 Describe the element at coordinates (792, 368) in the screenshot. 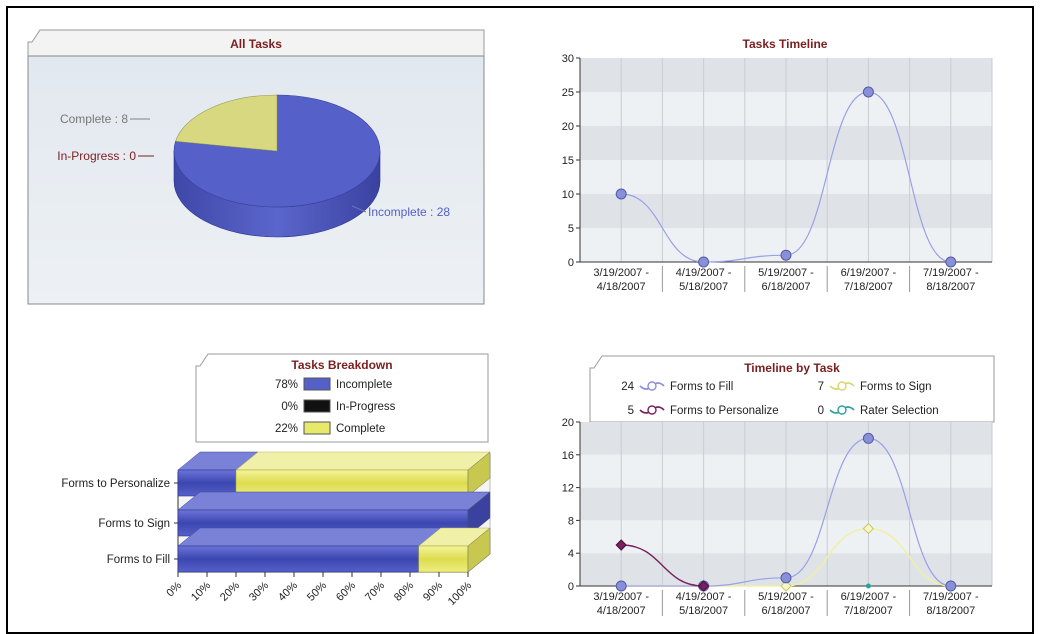

I see `timeline-by-task-title: Timeline by Task` at that location.